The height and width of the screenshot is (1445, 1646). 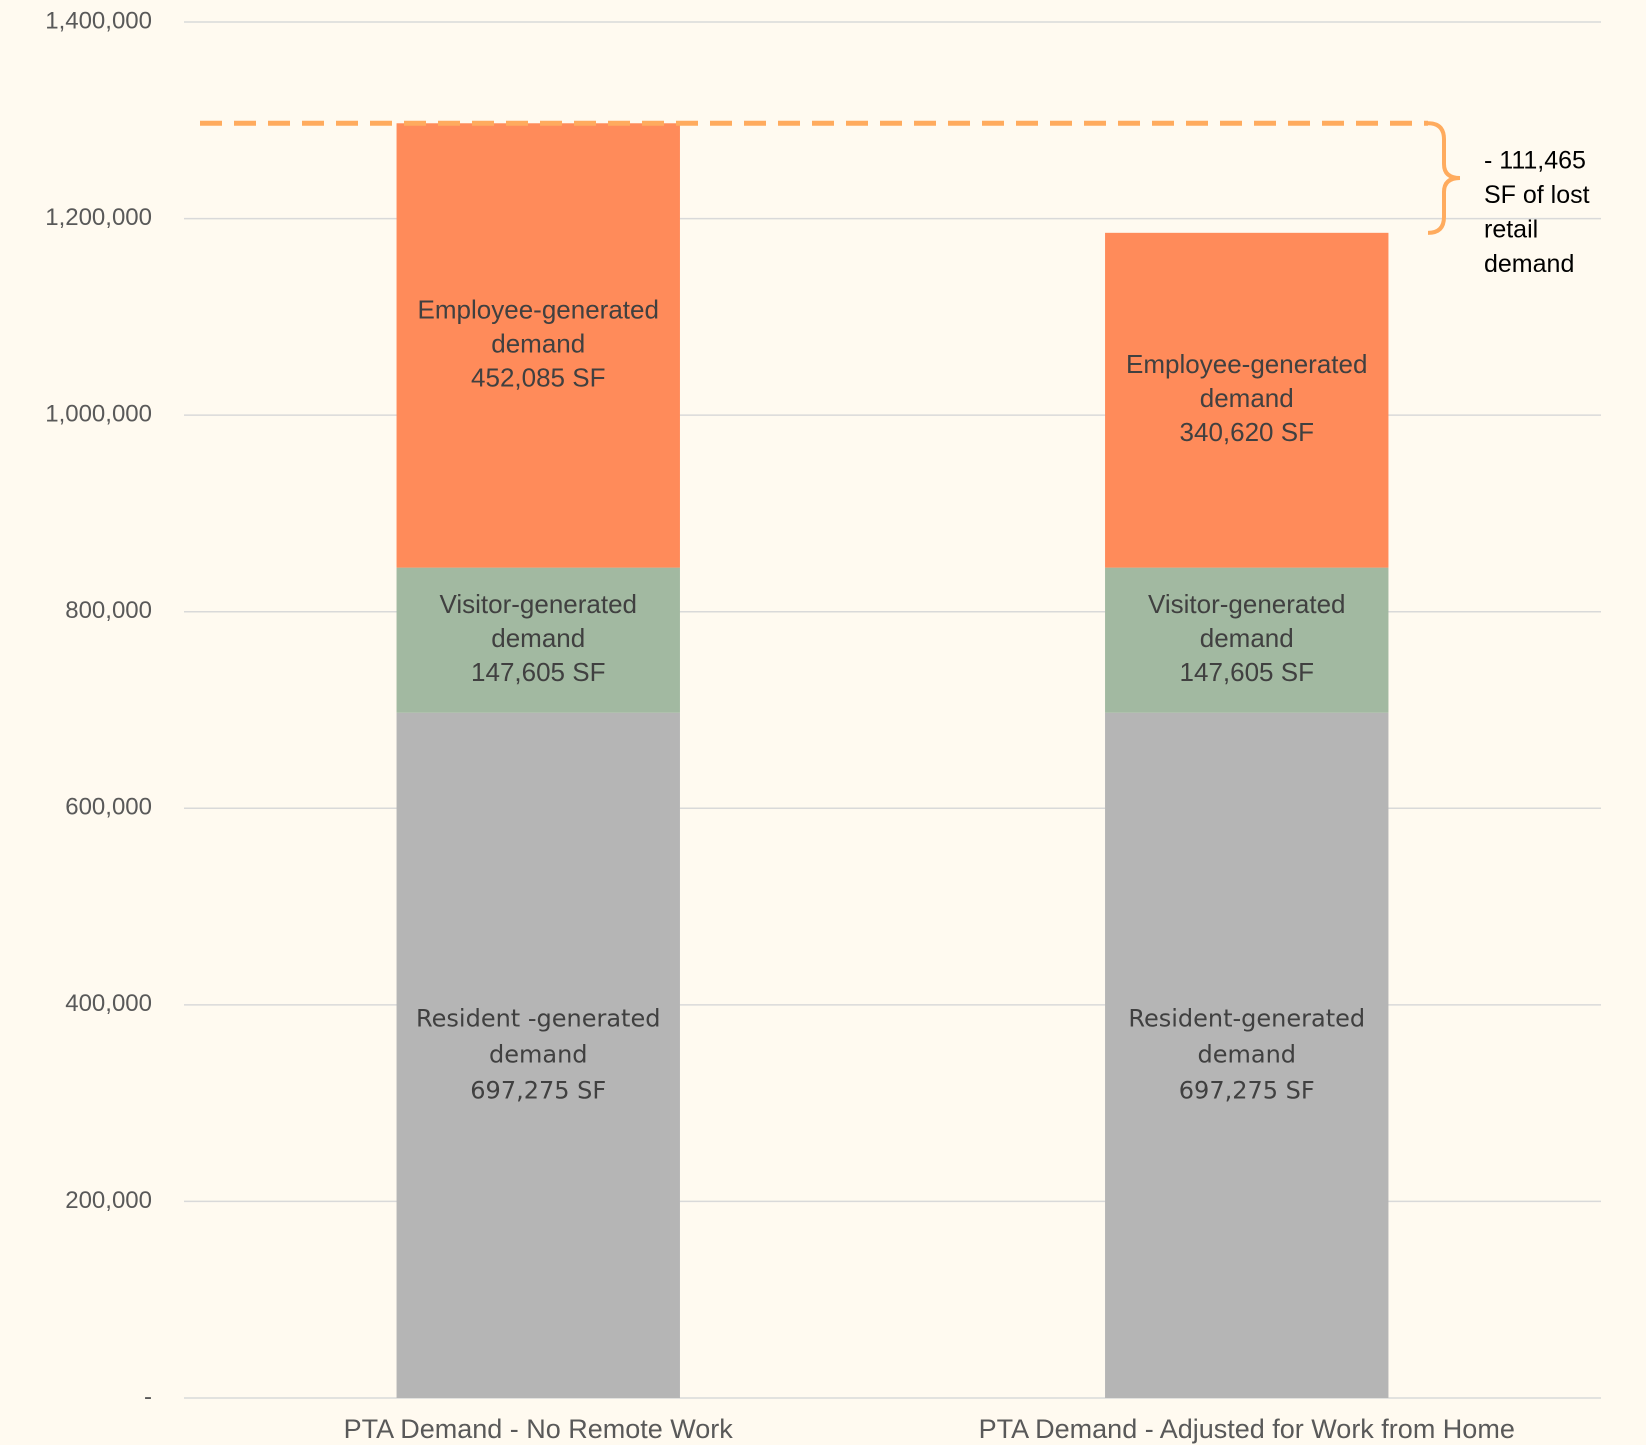 What do you see at coordinates (538, 1018) in the screenshot?
I see `segment-label: Resident -generated` at bounding box center [538, 1018].